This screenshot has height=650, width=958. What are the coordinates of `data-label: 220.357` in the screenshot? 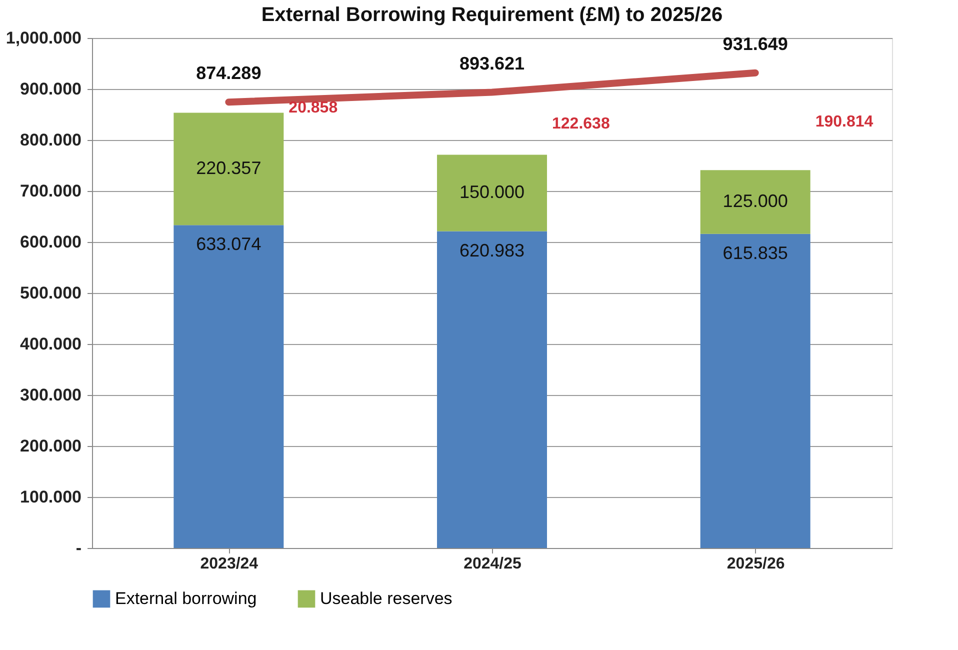 It's located at (229, 168).